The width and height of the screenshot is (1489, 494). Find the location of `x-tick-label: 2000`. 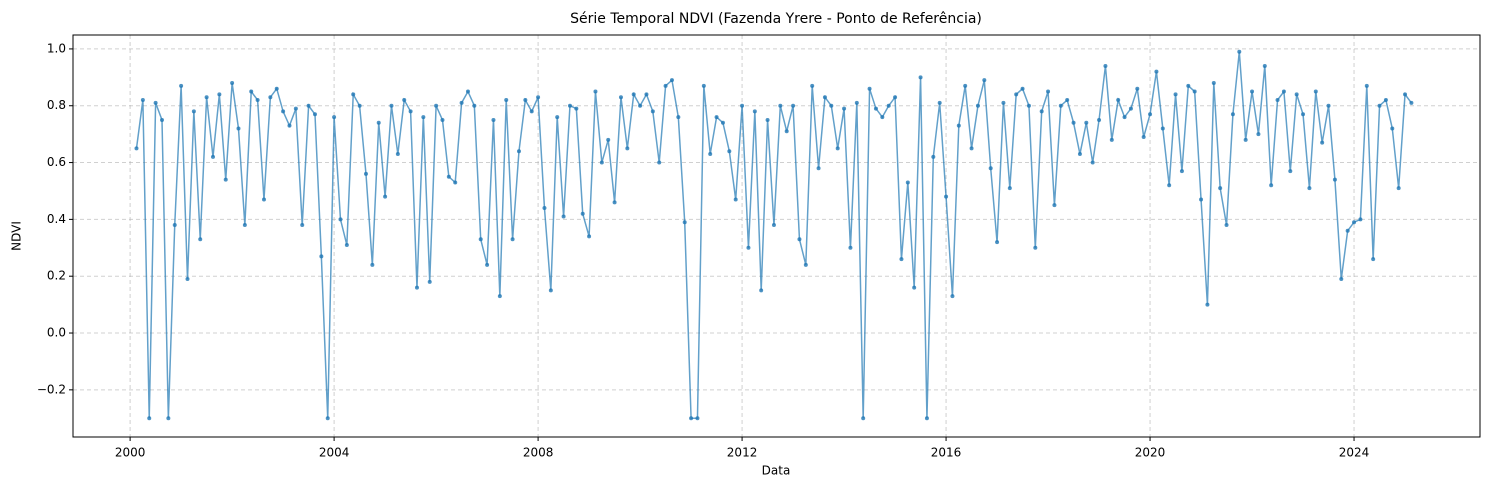

x-tick-label: 2000 is located at coordinates (130, 453).